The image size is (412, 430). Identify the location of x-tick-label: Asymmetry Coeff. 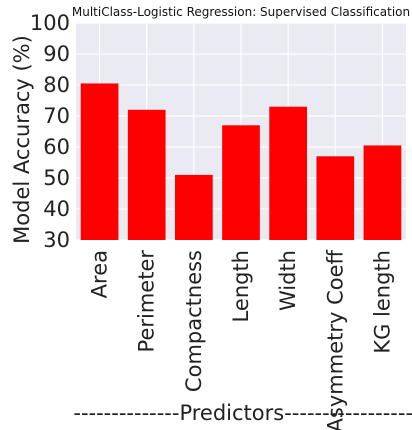
(335, 339).